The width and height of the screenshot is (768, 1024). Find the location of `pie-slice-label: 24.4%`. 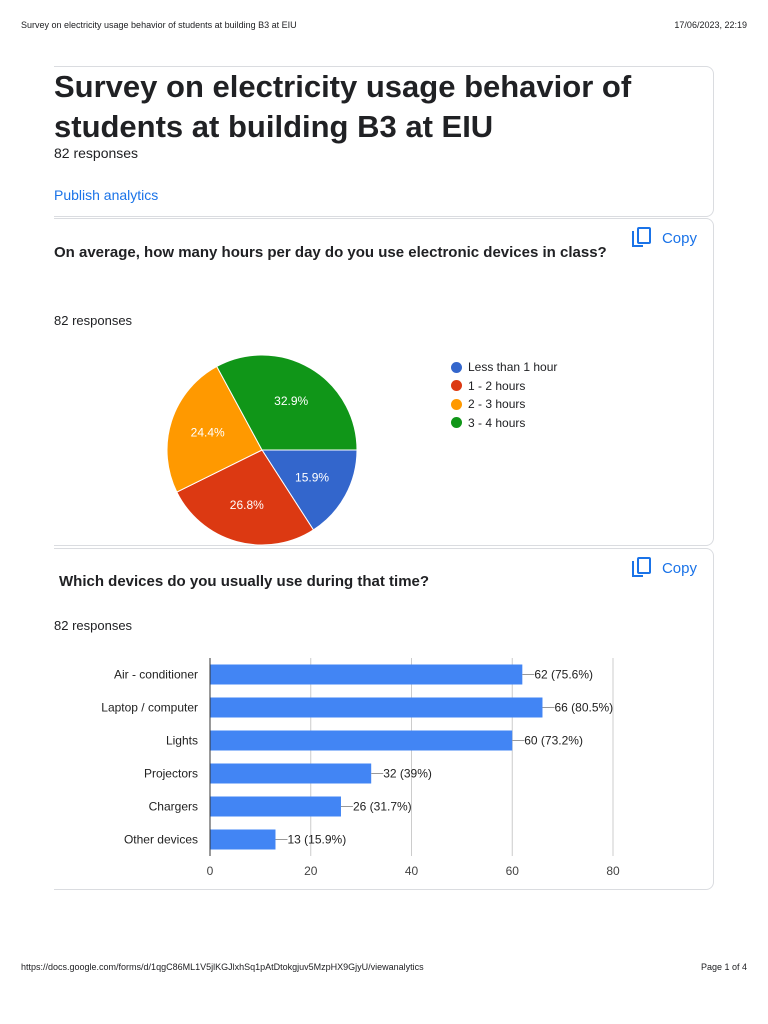

pie-slice-label: 24.4% is located at coordinates (208, 433).